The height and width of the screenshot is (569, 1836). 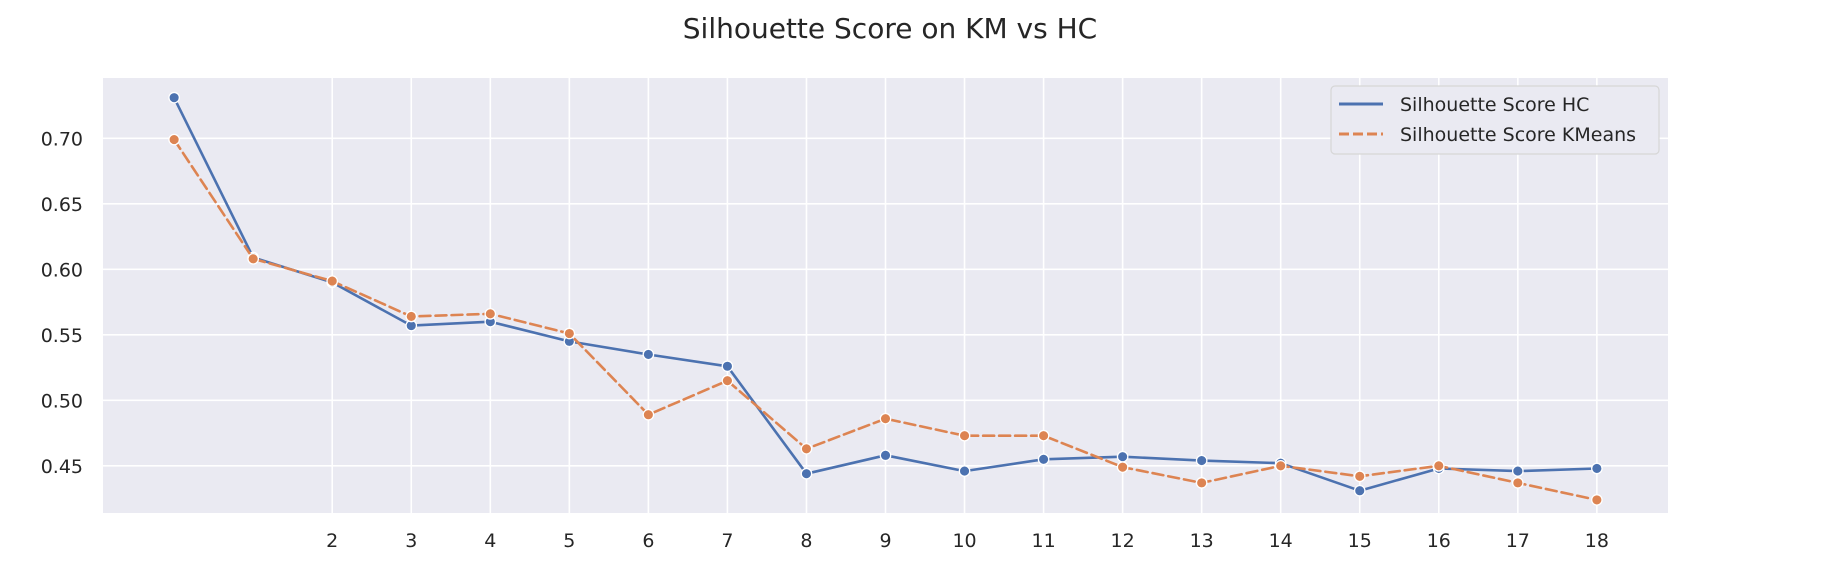 I want to click on x-tick-label: 5, so click(x=569, y=541).